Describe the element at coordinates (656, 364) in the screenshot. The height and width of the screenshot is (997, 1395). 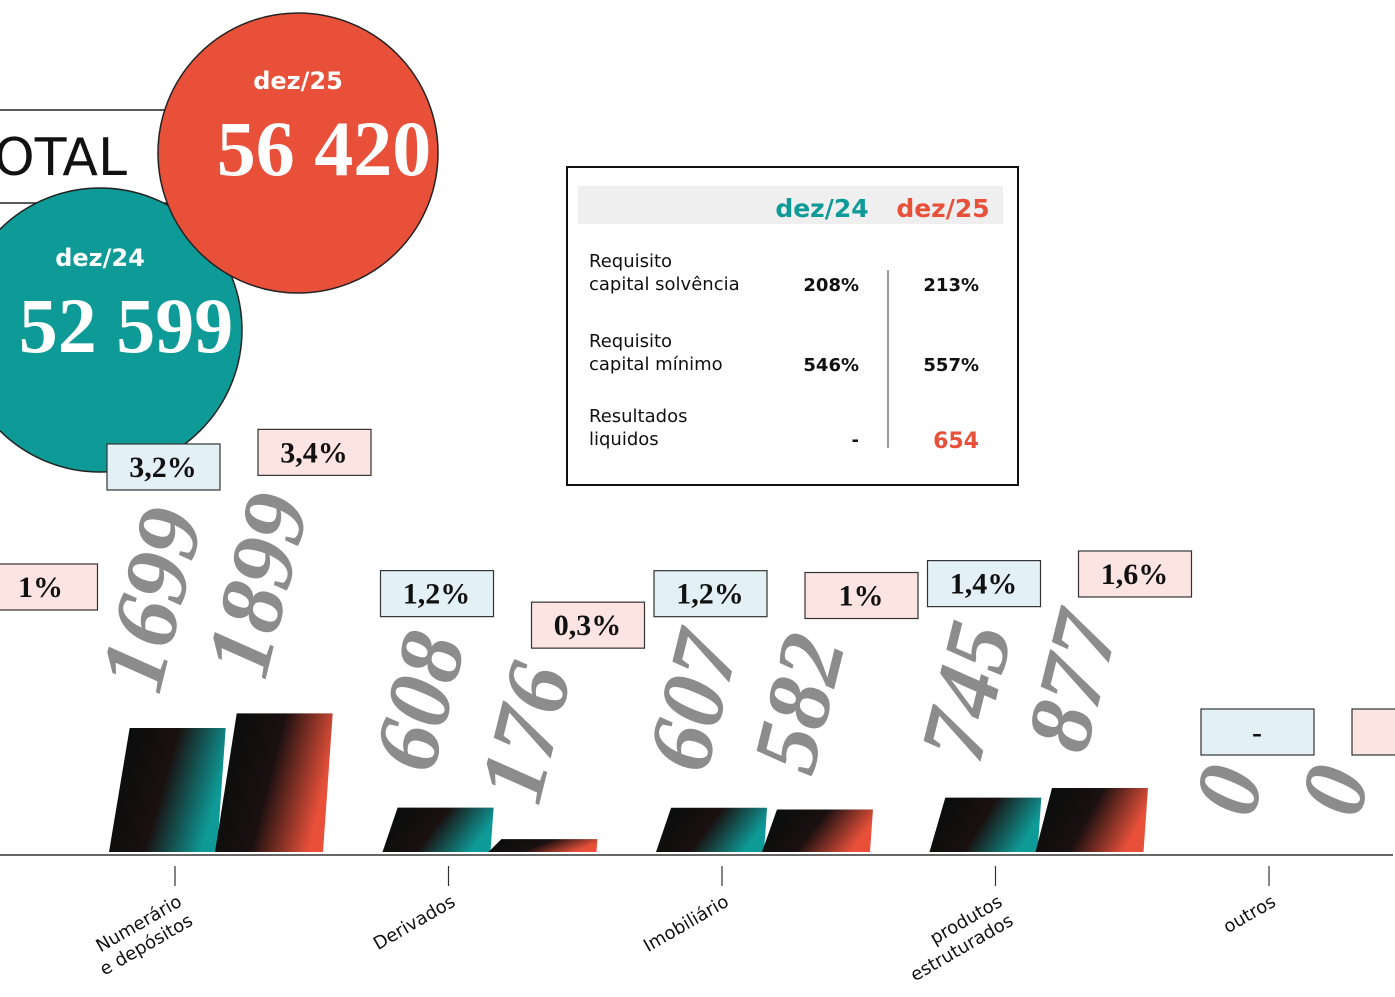
I see `table-row-label: capital mínimo` at that location.